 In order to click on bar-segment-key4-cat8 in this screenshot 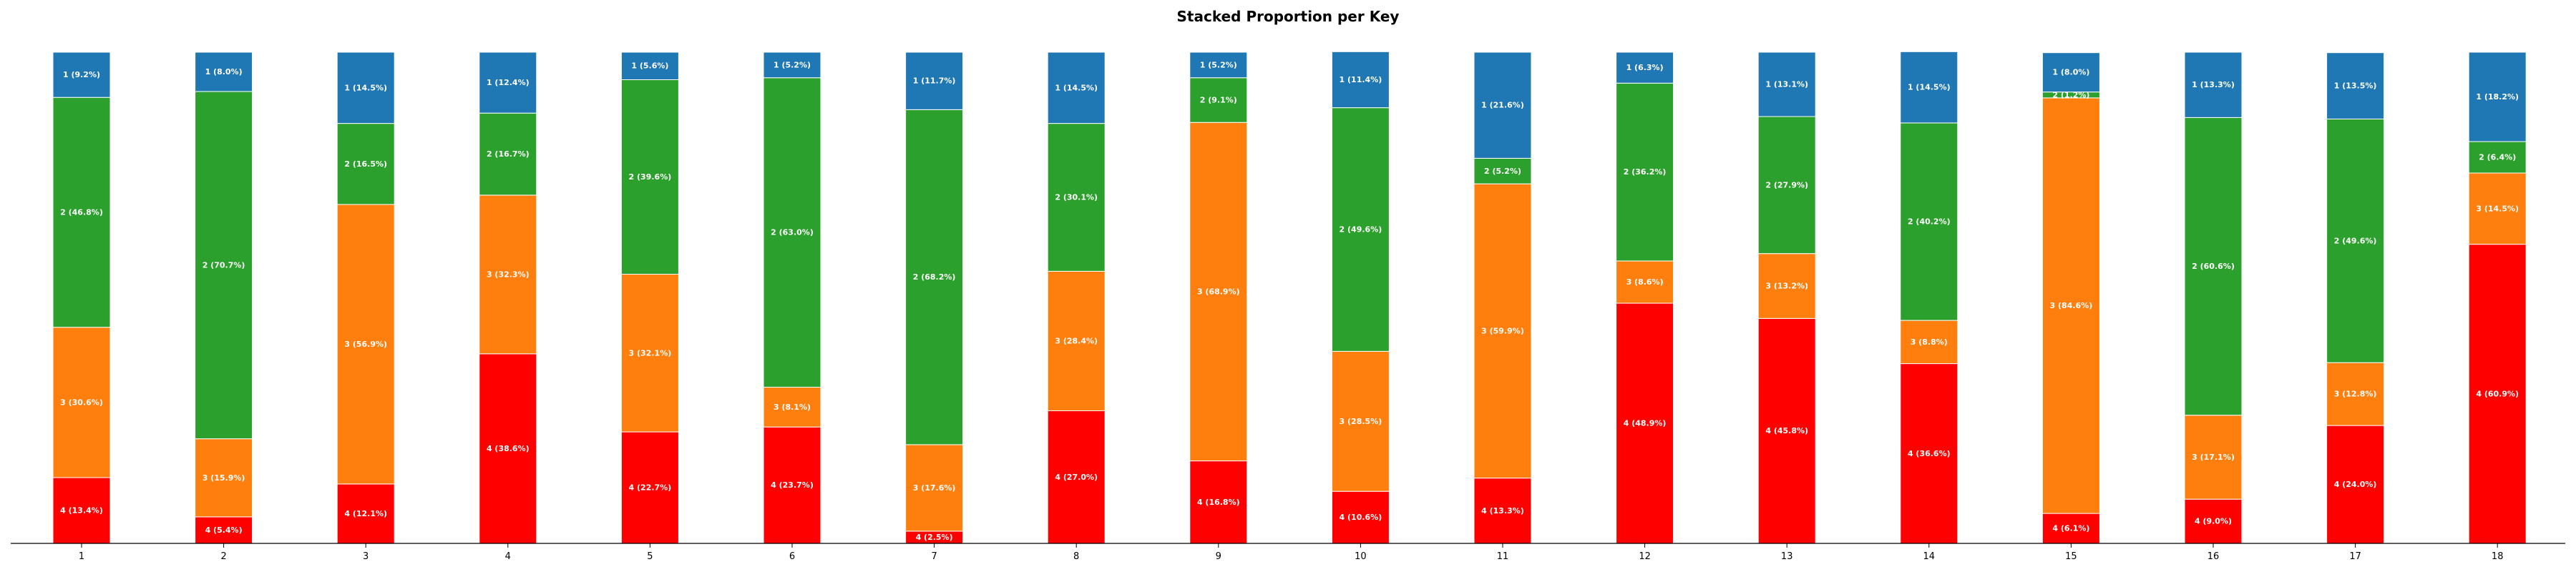, I will do `click(1076, 477)`.